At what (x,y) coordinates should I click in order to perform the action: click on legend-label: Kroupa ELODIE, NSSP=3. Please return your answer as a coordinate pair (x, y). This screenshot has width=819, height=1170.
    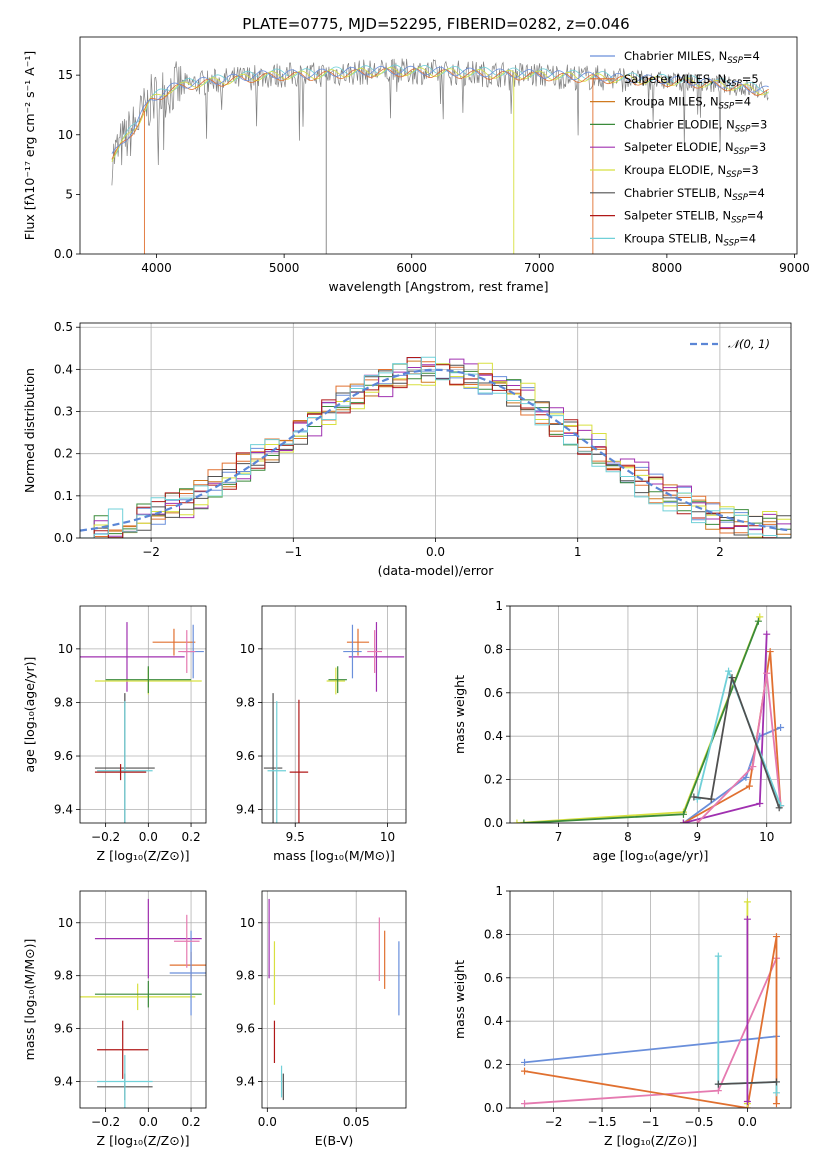
    Looking at the image, I should click on (691, 171).